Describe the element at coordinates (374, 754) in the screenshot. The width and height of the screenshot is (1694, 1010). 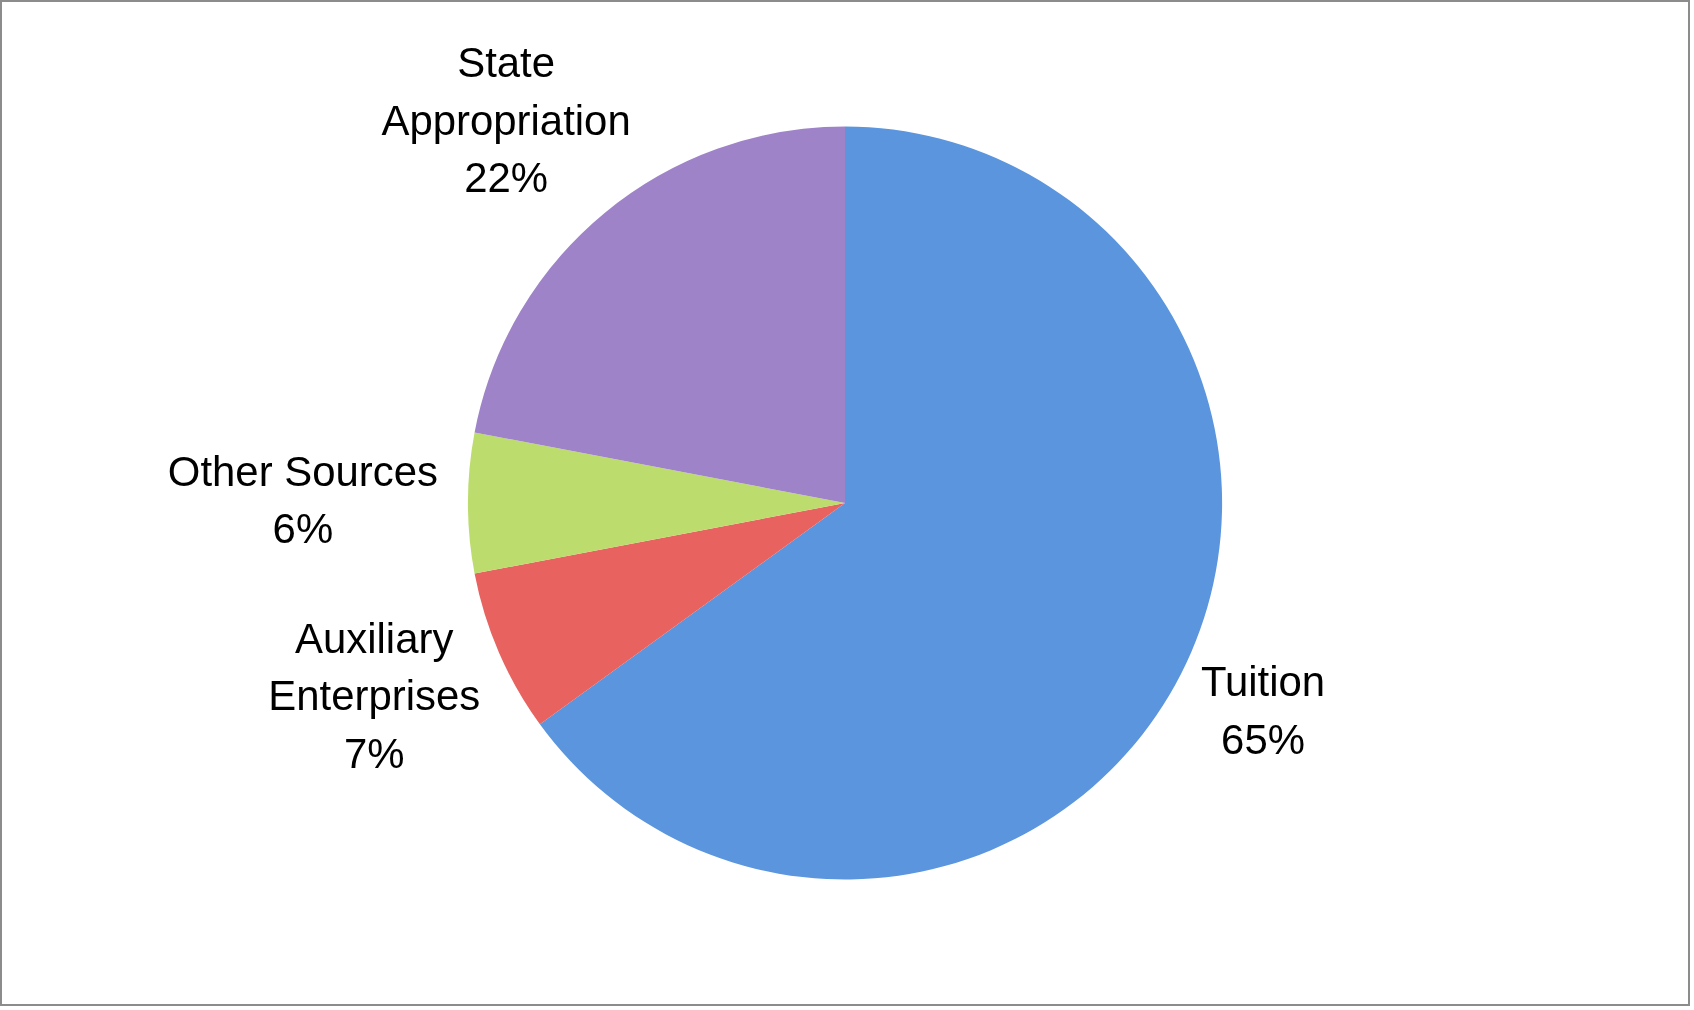
I see `data-label: 7%` at that location.